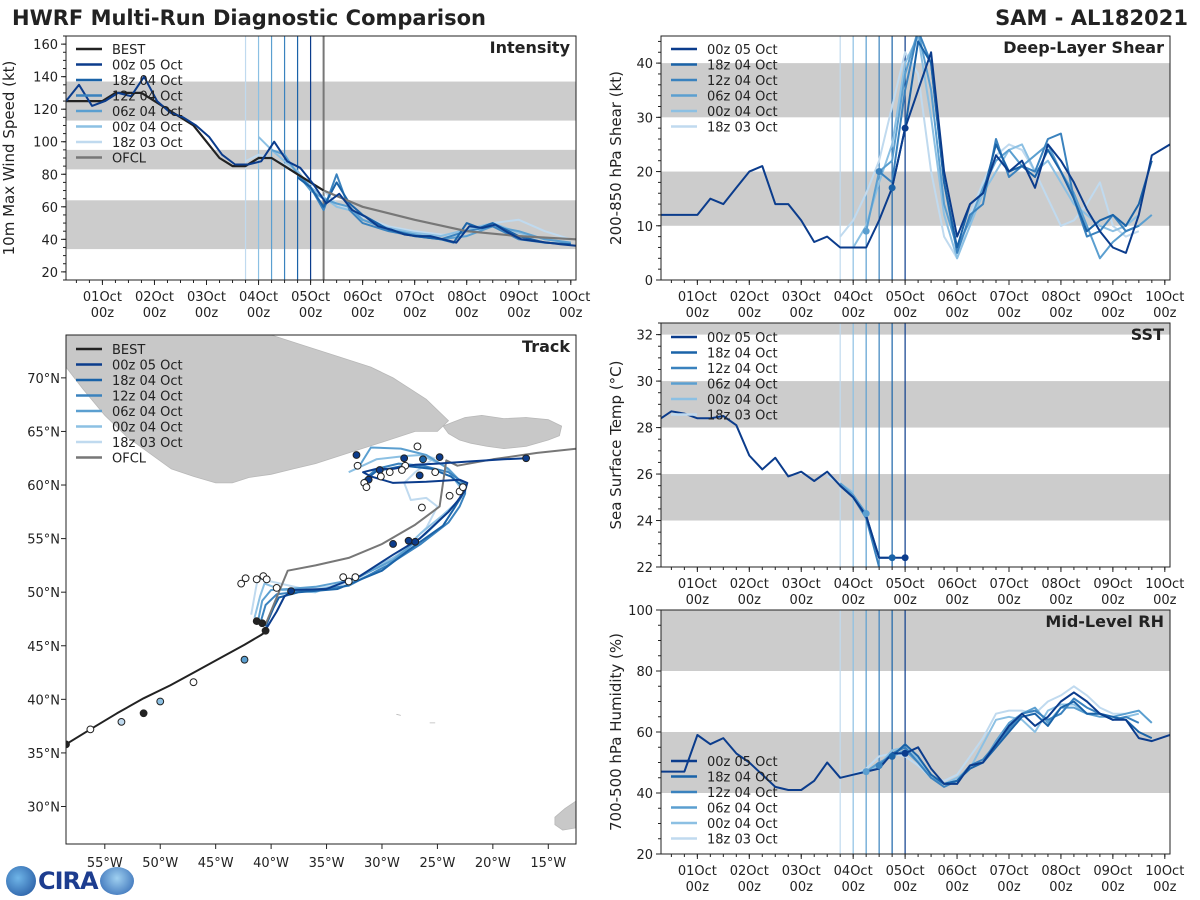 The height and width of the screenshot is (900, 1200). Describe the element at coordinates (43, 700) in the screenshot. I see `y-tick-label: 40°N` at that location.